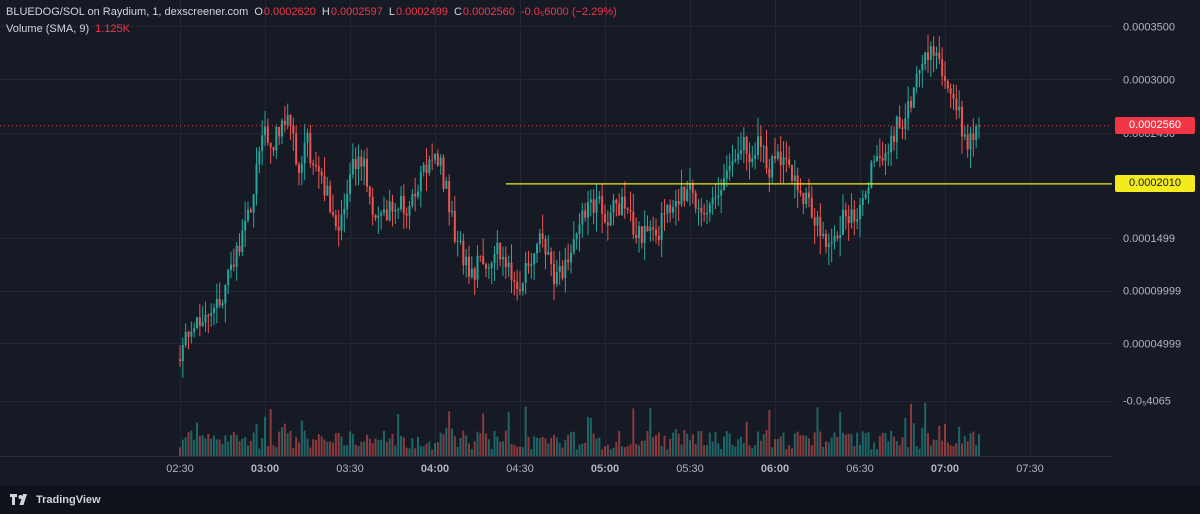 This screenshot has width=1200, height=514. I want to click on x-tick-label: 02:30, so click(180, 469).